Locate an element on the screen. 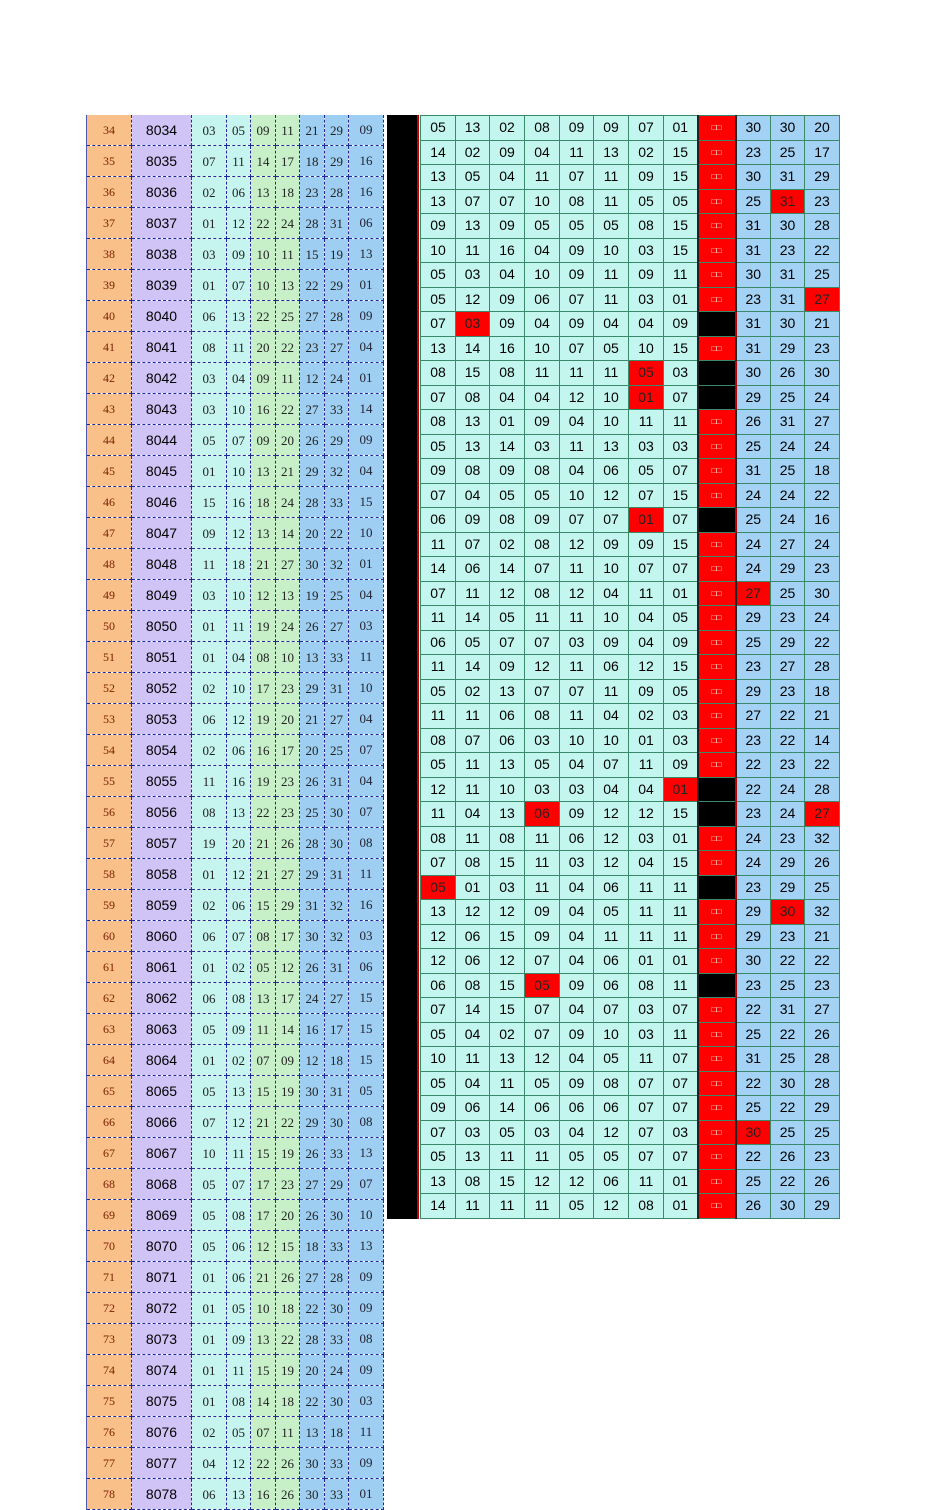 This screenshot has width=950, height=1510. drawn-number-cell: 33 is located at coordinates (336, 1246).